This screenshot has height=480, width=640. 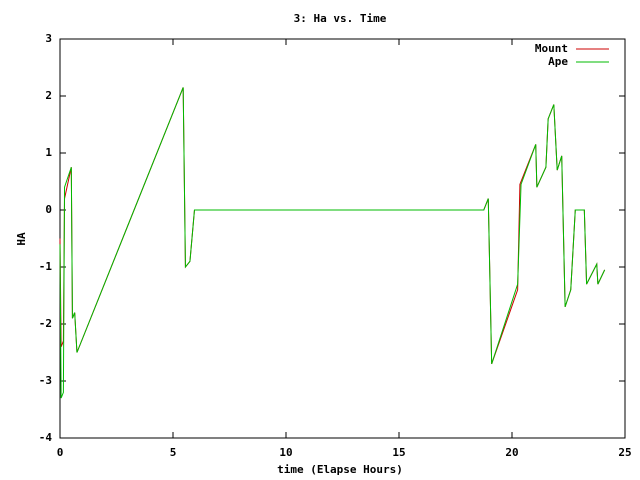 I want to click on y-tick-label: 0, so click(x=48, y=209).